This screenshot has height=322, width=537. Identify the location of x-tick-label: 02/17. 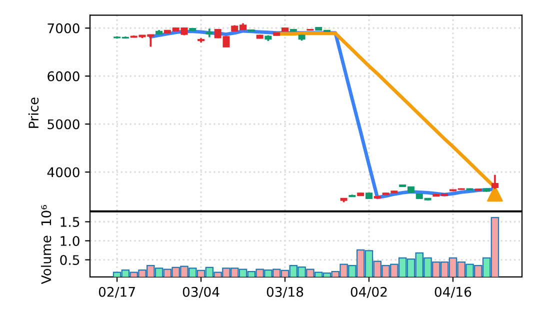
(116, 292).